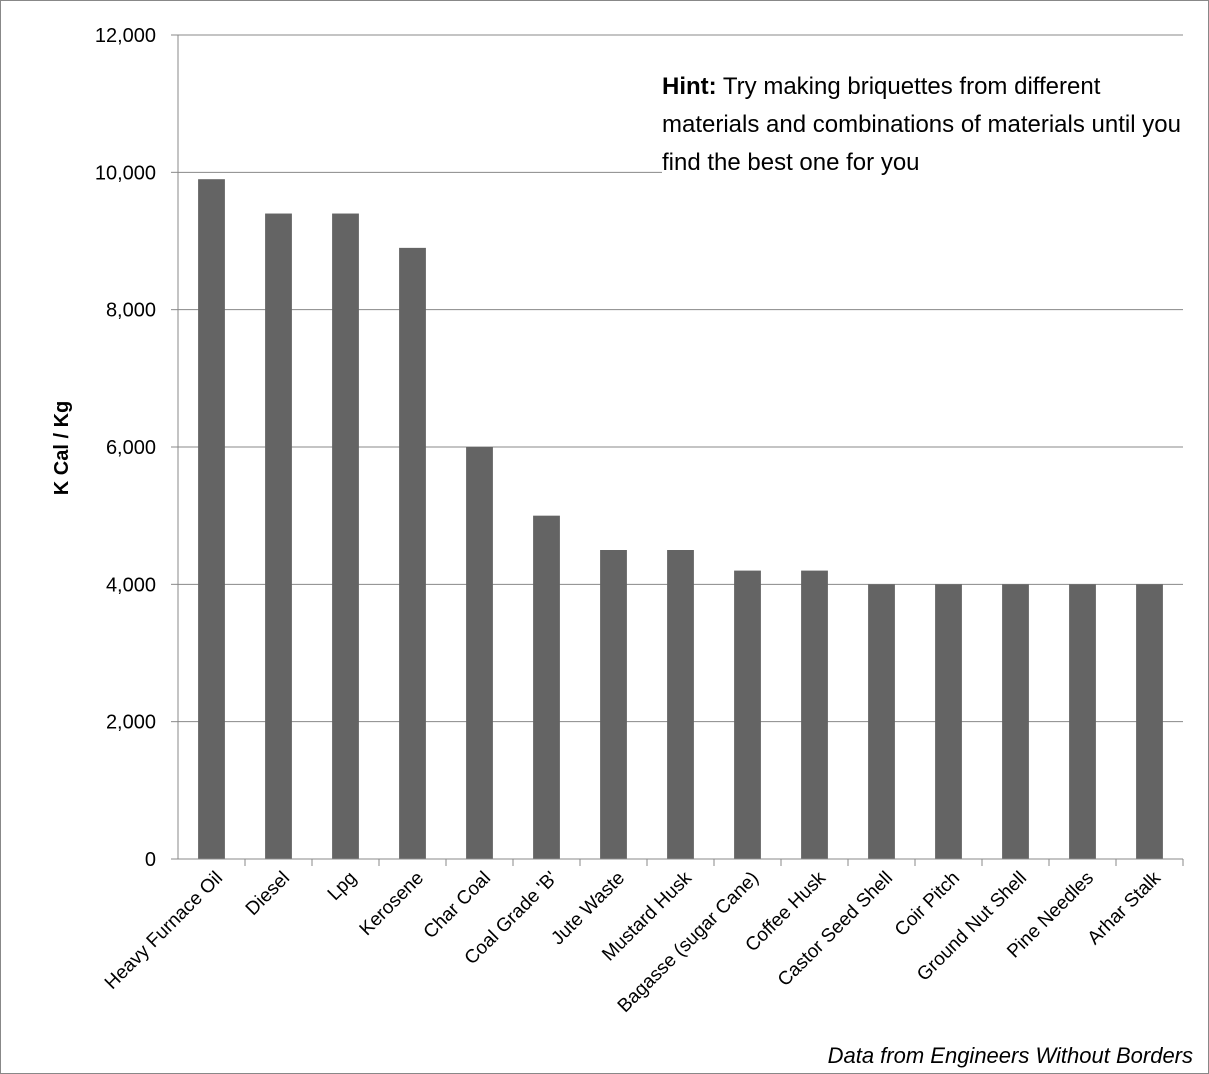  I want to click on data-source-note: Data from Engineers Without Borders, so click(1010, 1055).